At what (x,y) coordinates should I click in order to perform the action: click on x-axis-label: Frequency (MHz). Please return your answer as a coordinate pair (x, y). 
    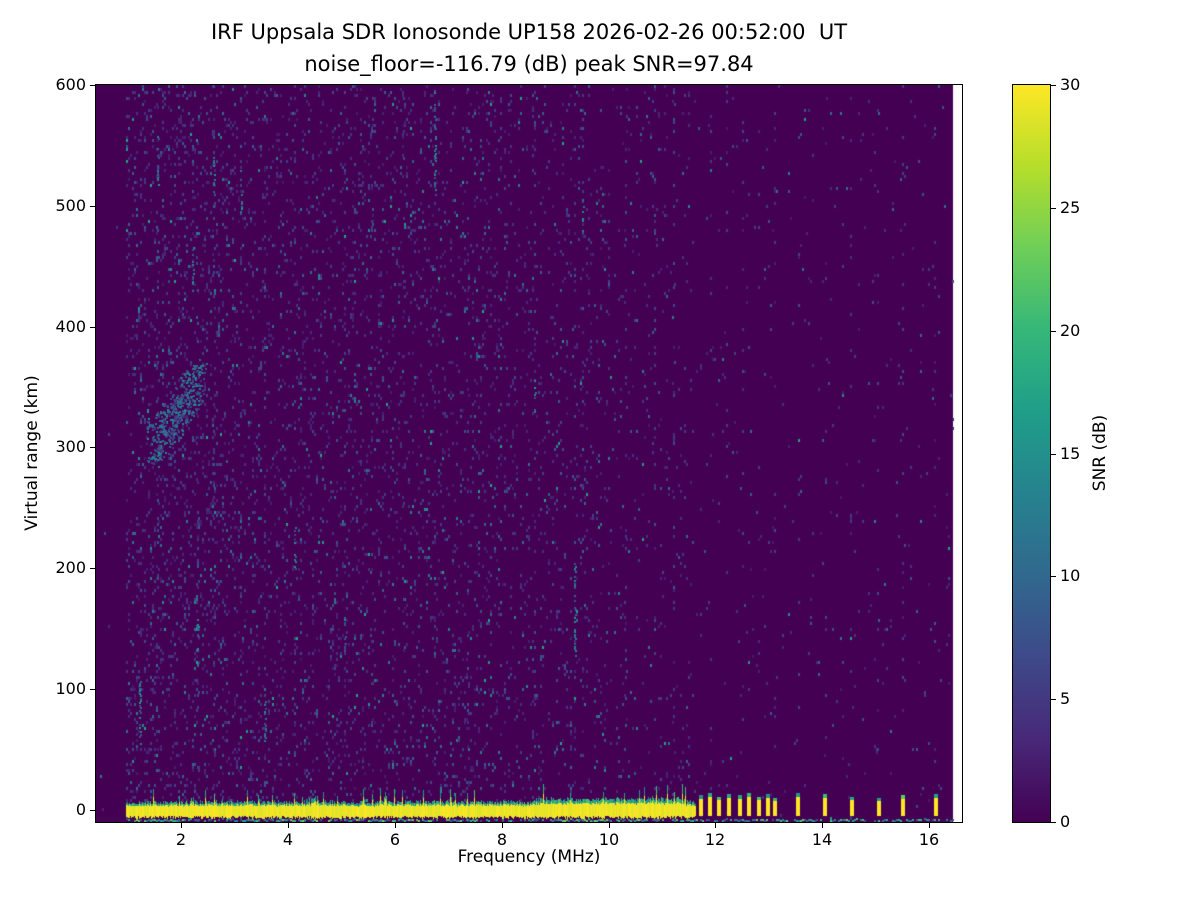
    Looking at the image, I should click on (529, 857).